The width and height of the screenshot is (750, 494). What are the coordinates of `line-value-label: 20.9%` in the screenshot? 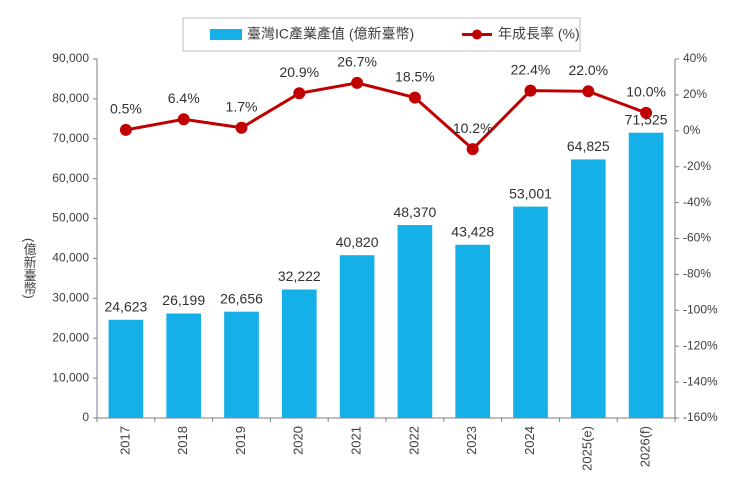 It's located at (299, 72).